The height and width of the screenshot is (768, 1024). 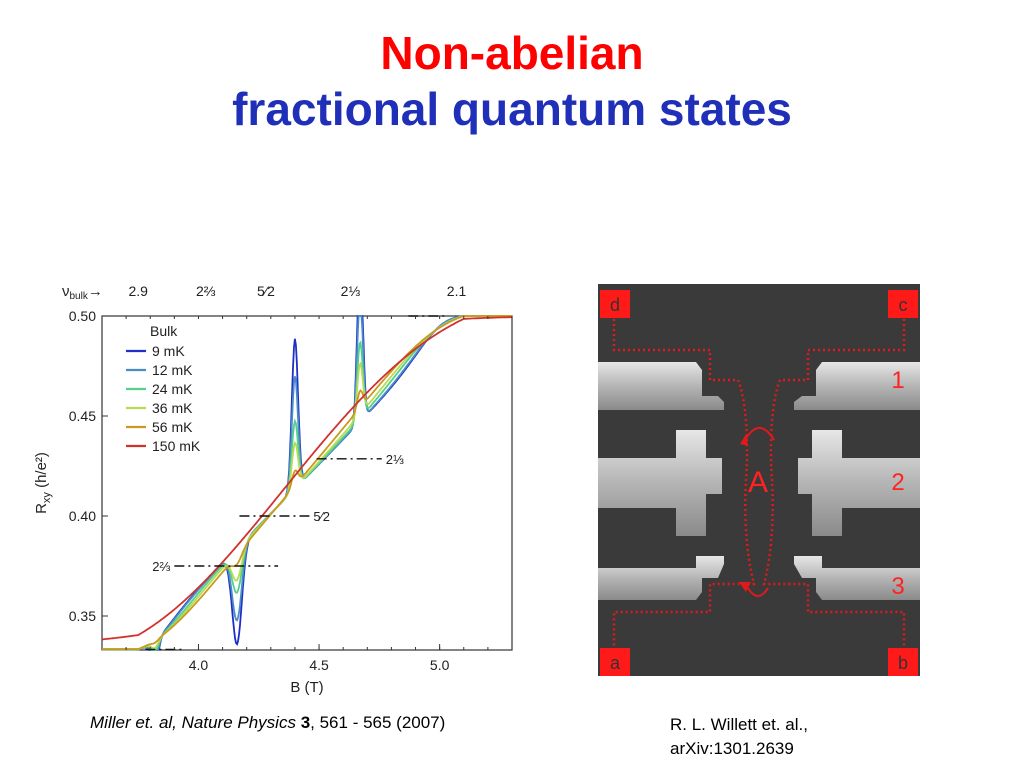 What do you see at coordinates (138, 291) in the screenshot?
I see `top-axis-tick-label: 2.9` at bounding box center [138, 291].